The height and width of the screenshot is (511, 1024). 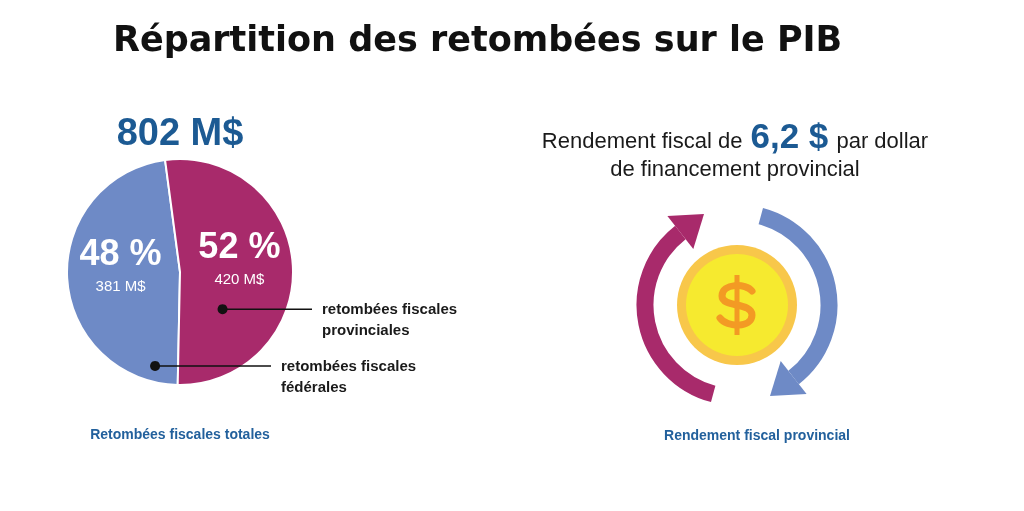 I want to click on slice-label: retombées fiscales fédérales, so click(x=351, y=375).